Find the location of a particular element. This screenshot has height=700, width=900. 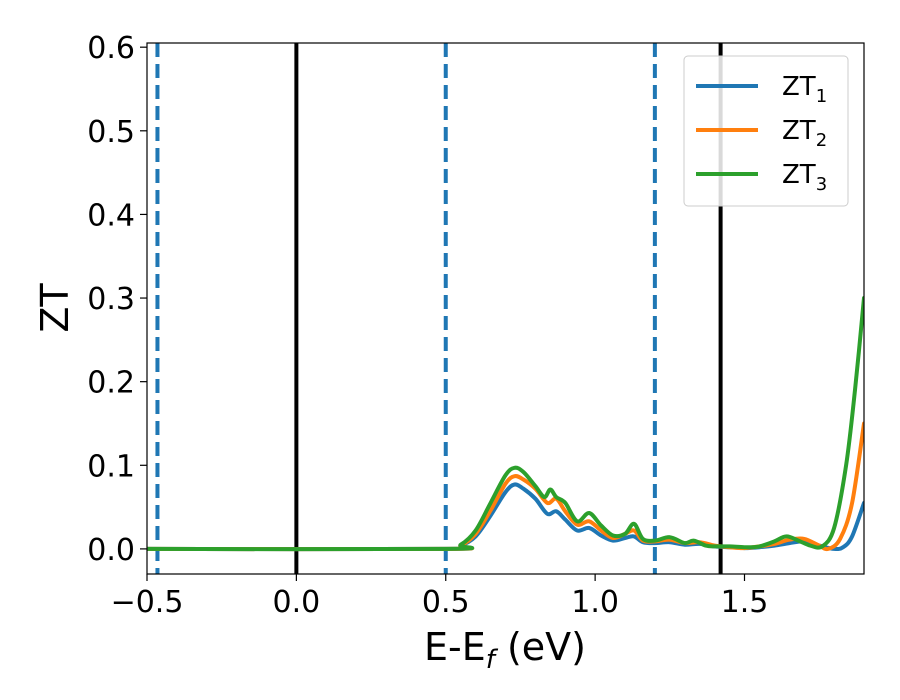

legend-label-zt3: ZT3 is located at coordinates (804, 177).